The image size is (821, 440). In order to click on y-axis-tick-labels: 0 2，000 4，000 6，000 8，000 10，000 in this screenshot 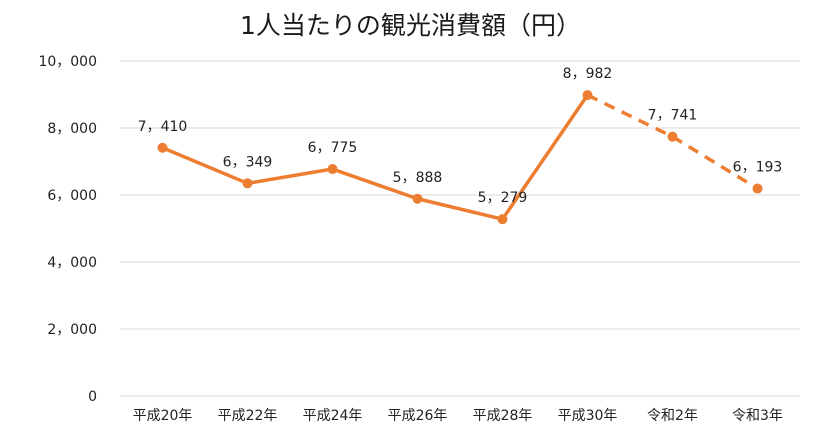, I will do `click(67, 229)`.